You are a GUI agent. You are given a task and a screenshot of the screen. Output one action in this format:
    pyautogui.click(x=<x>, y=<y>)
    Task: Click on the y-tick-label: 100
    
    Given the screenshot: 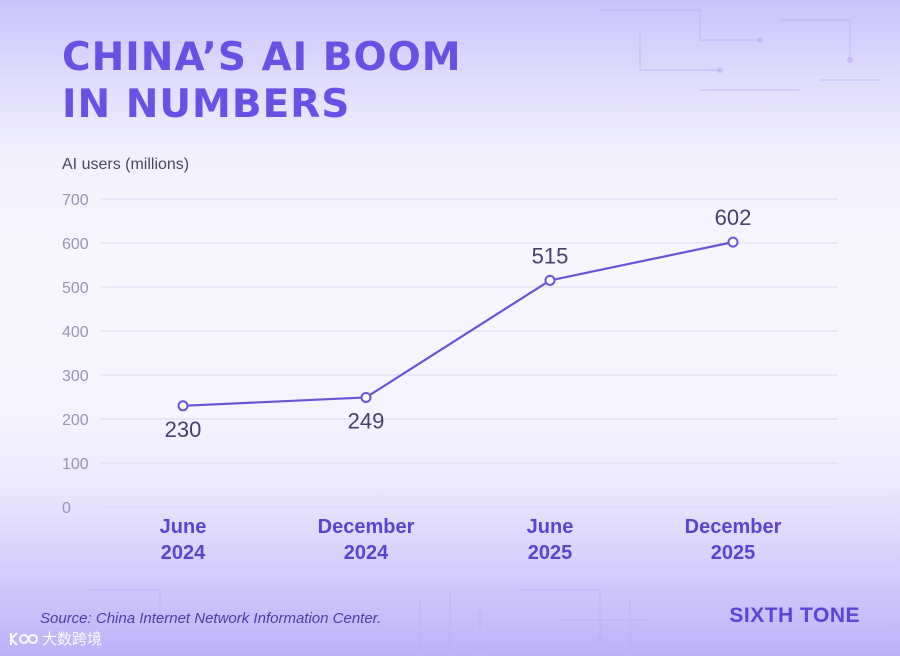 What is the action you would take?
    pyautogui.click(x=75, y=464)
    